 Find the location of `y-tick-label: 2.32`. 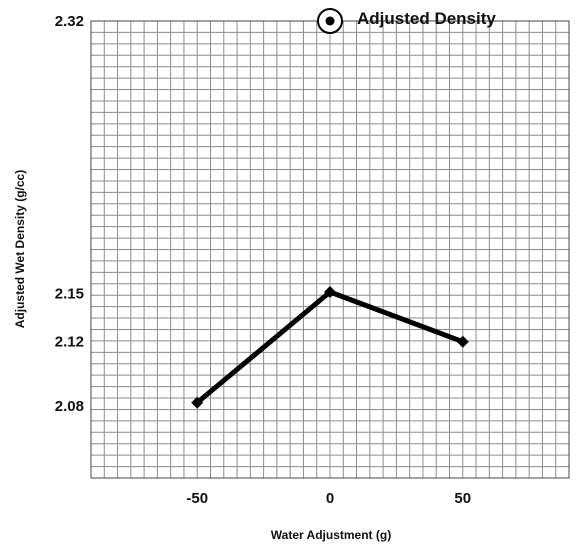

y-tick-label: 2.32 is located at coordinates (69, 21).